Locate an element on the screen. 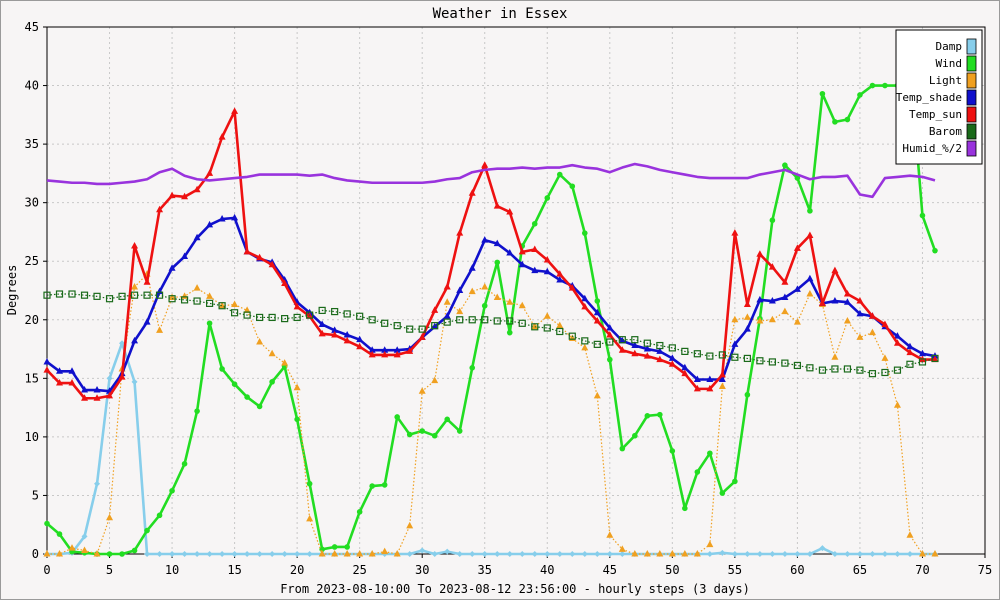  series-line is located at coordinates (491, 334).